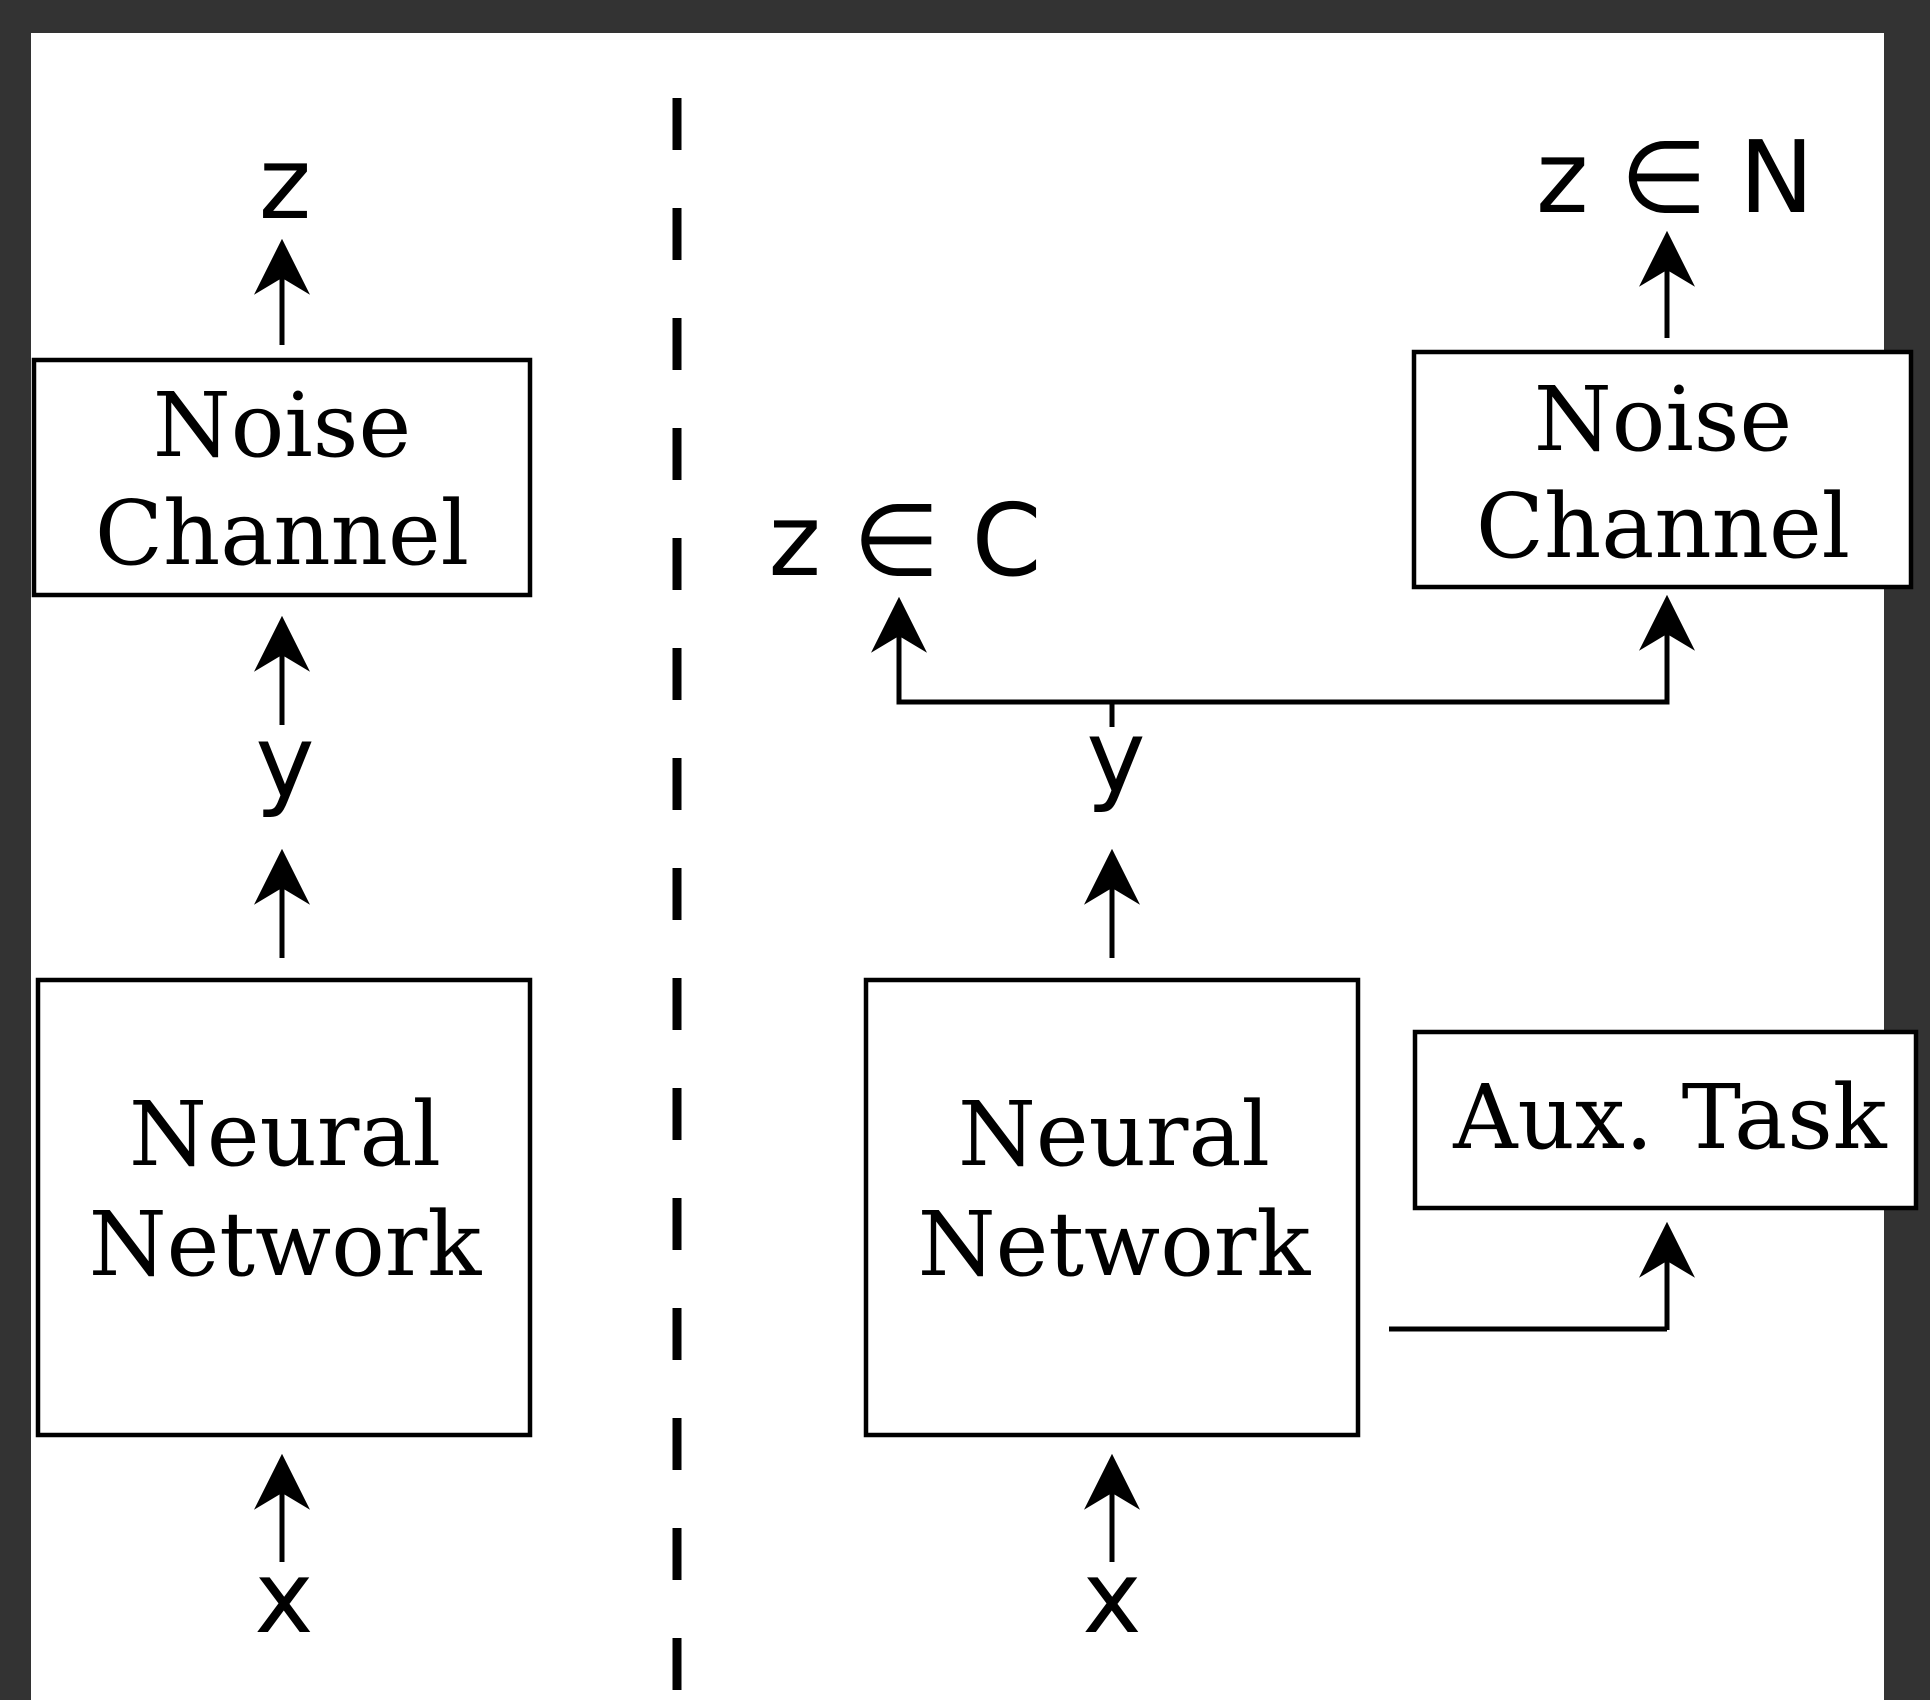 The width and height of the screenshot is (1930, 1700). I want to click on right-intermediate-label: y, so click(1115, 756).